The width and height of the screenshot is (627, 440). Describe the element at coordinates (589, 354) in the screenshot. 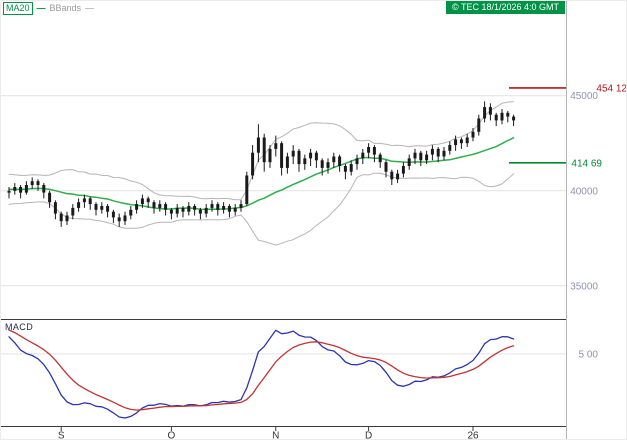

I see `macd-tick-label: 5 00` at that location.